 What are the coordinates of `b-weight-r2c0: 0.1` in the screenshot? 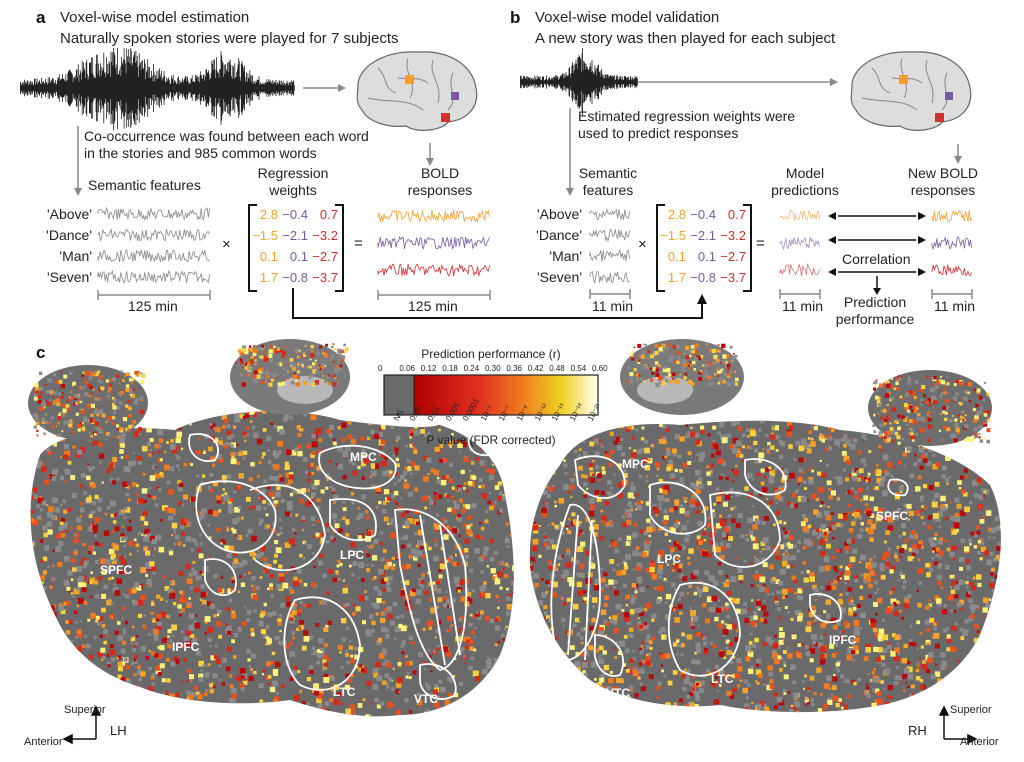 It's located at (676, 256).